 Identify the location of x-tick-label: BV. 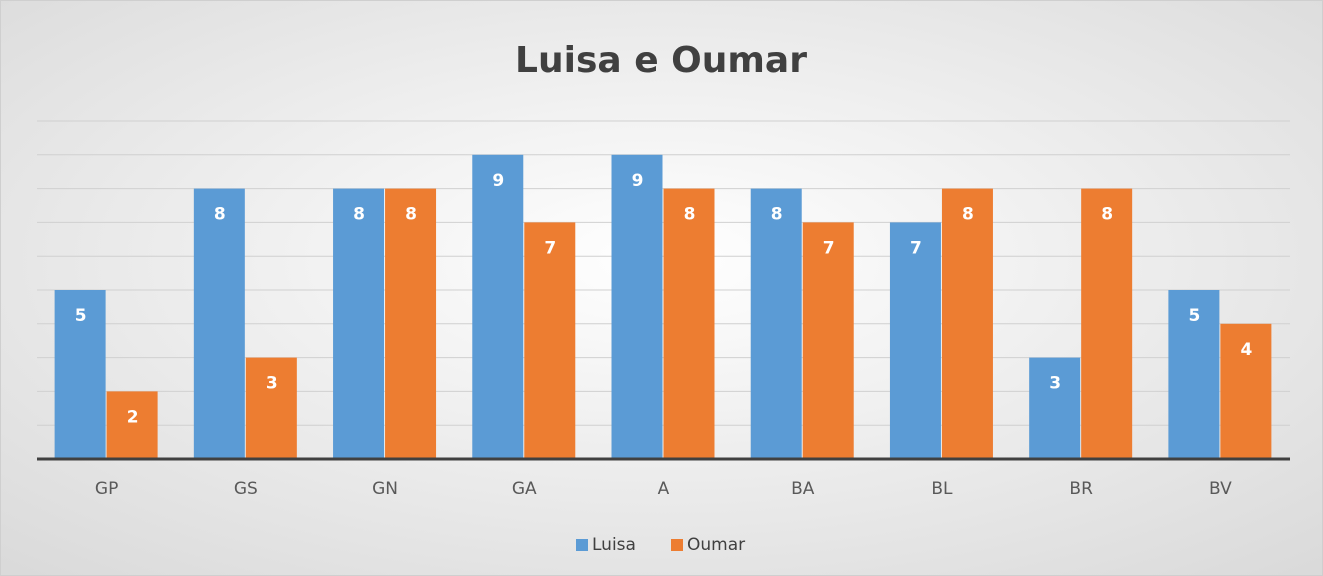
(1220, 489).